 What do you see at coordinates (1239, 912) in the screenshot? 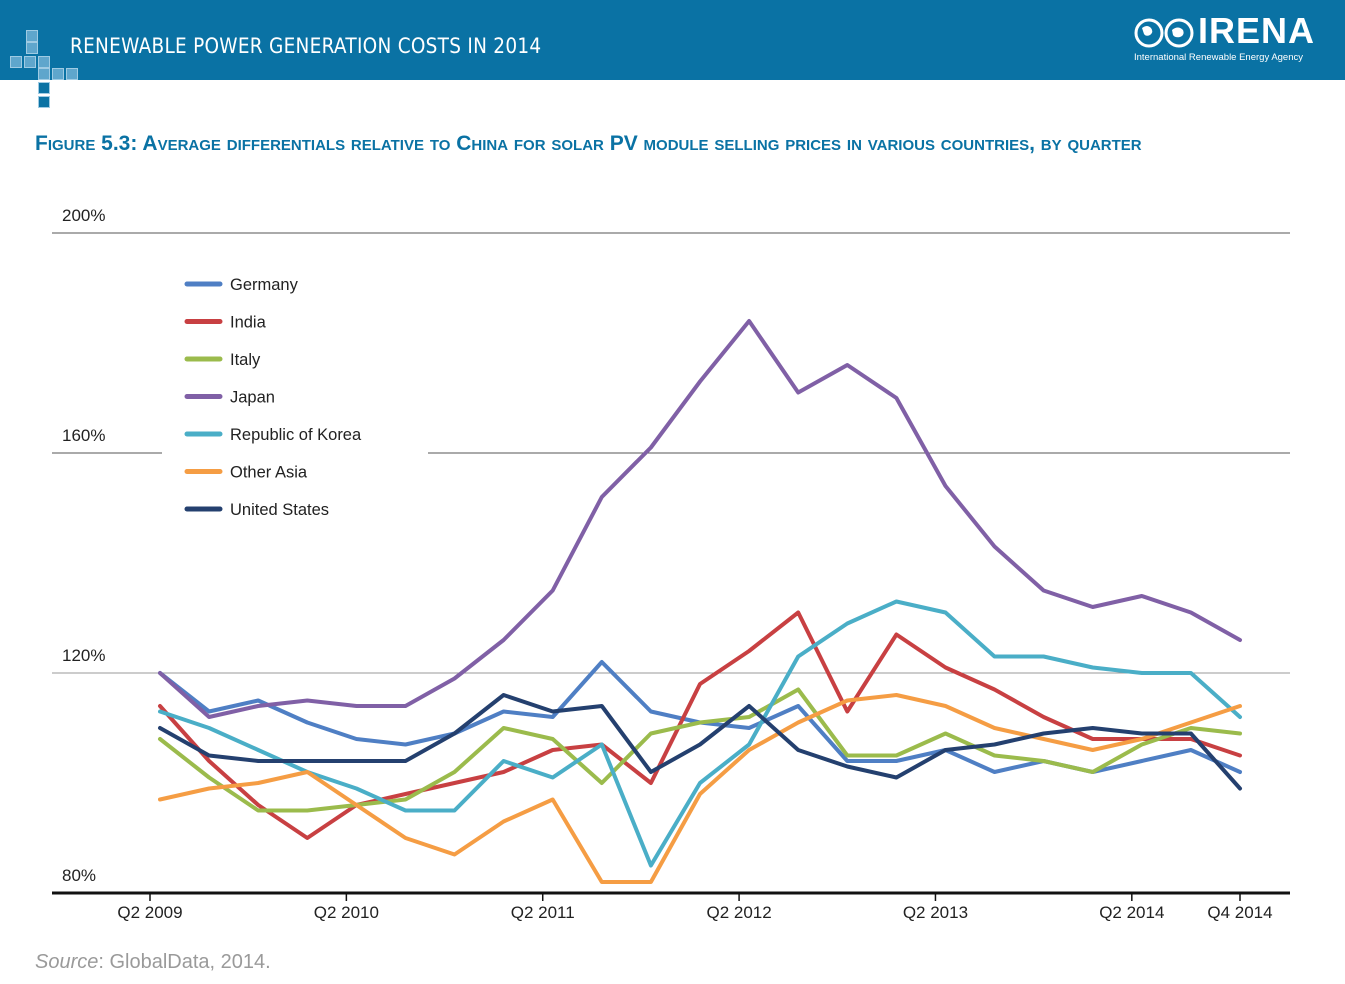
I see `x-tick-label: Q4 2014` at bounding box center [1239, 912].